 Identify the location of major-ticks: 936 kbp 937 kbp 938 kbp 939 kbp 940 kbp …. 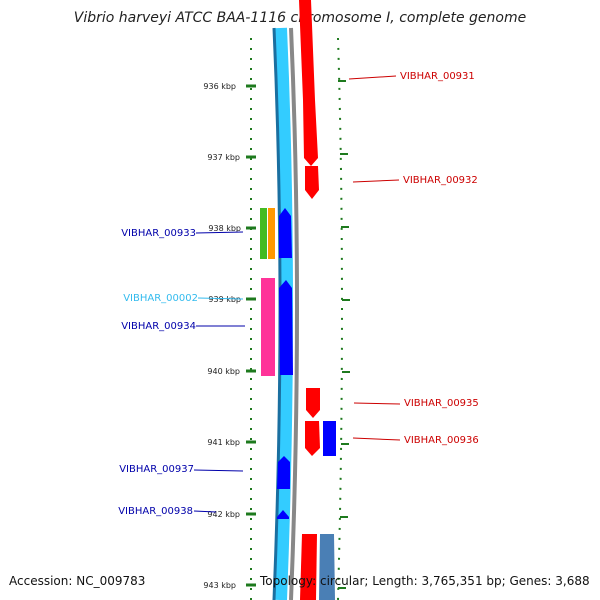
(229, 336).